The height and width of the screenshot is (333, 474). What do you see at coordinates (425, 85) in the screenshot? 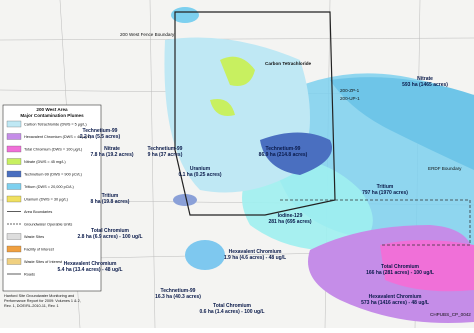
I see `plume-detail: 593 ha (1465 acres)` at bounding box center [425, 85].